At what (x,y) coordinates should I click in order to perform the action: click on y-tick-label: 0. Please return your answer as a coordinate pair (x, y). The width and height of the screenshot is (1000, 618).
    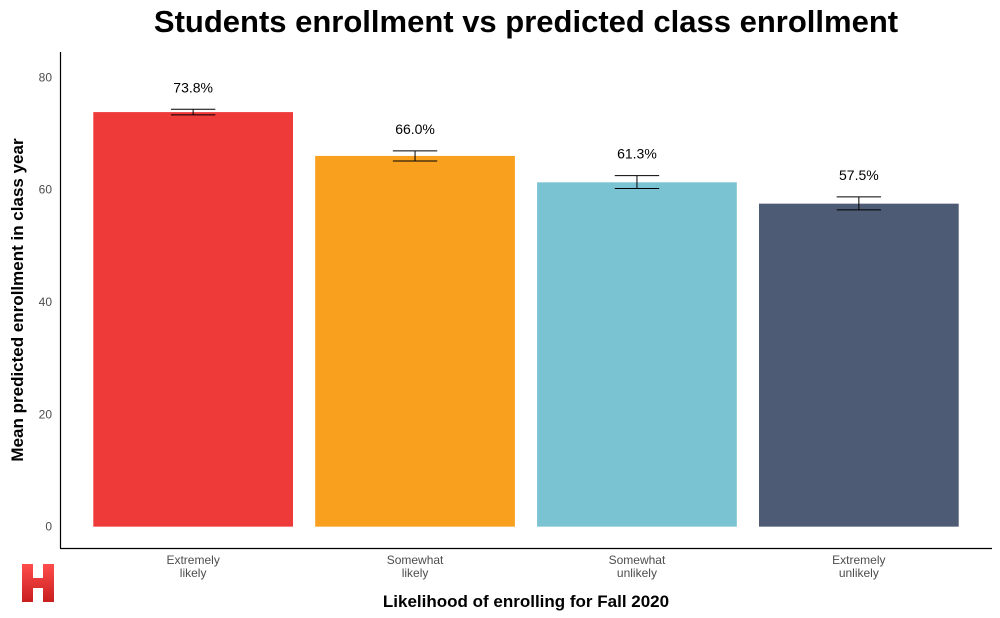
    Looking at the image, I should click on (48, 527).